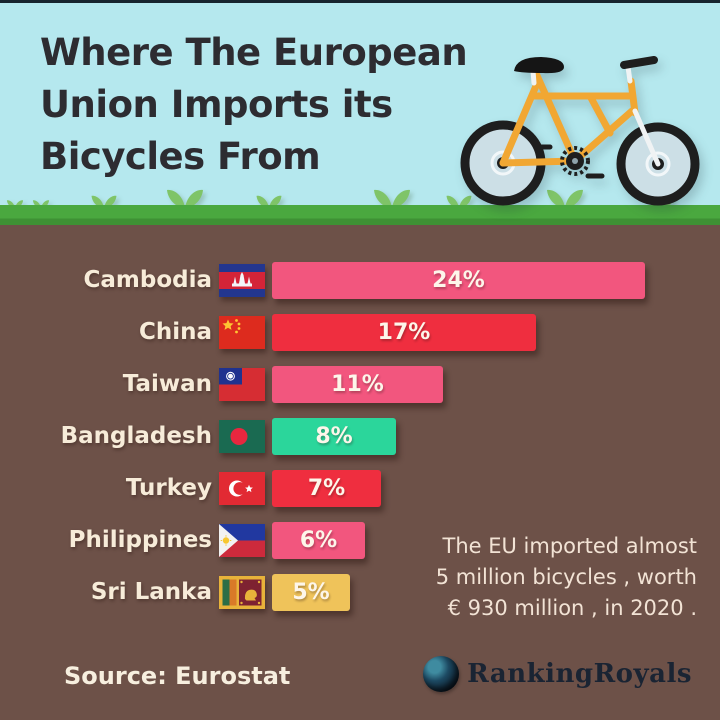  Describe the element at coordinates (360, 592) in the screenshot. I see `chart-row-sri-lanka: Sri Lanka 5%` at that location.